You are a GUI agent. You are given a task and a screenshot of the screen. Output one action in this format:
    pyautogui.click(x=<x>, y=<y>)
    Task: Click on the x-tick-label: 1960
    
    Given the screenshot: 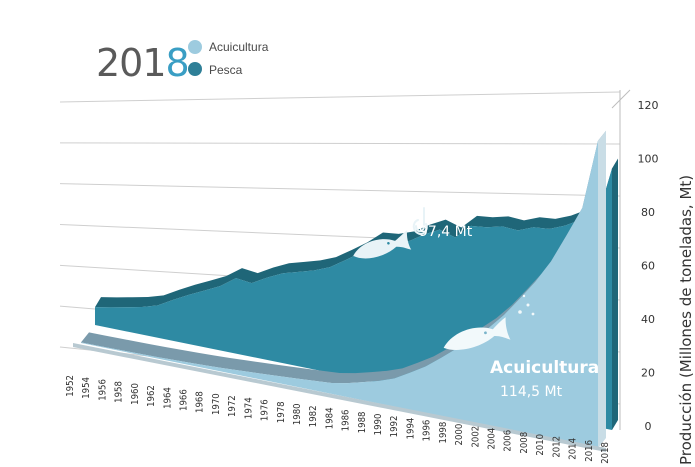 What is the action you would take?
    pyautogui.click(x=135, y=394)
    